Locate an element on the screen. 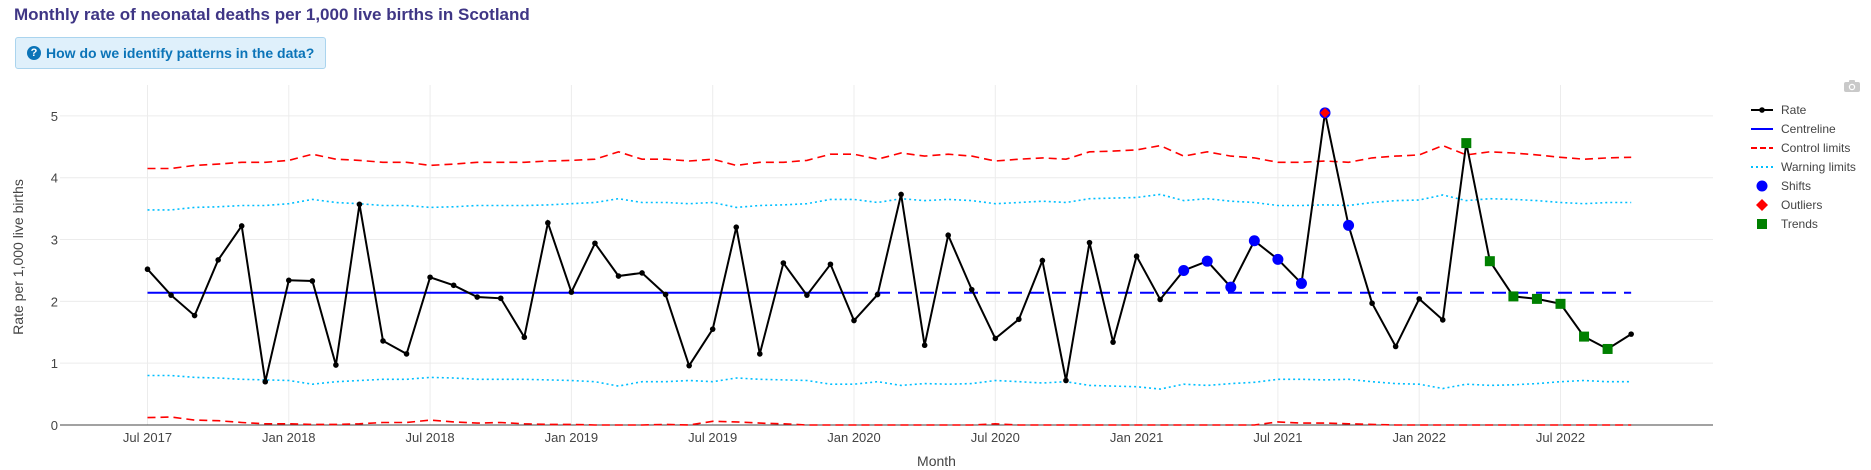 The width and height of the screenshot is (1871, 470). y-tick-label: 1 is located at coordinates (54, 363).